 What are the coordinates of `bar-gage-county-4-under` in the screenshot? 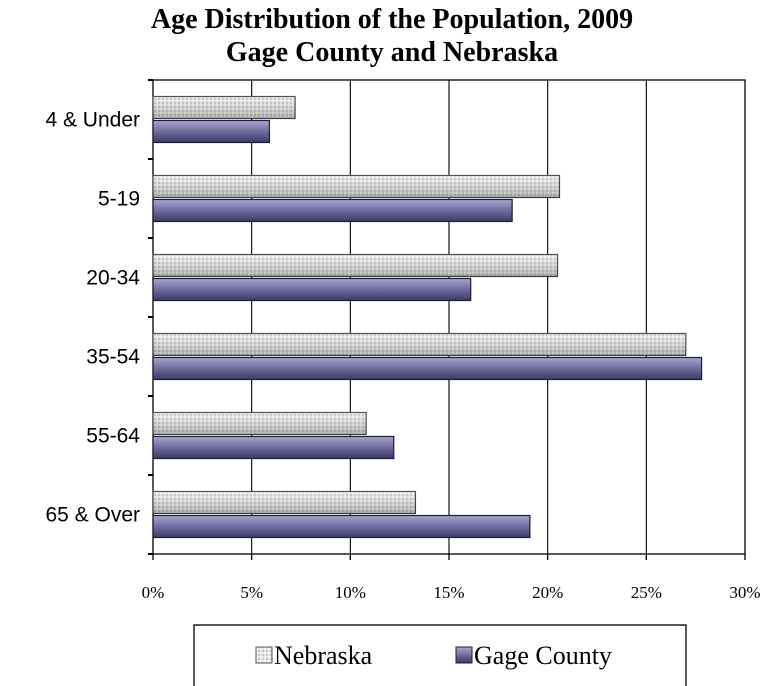 It's located at (211, 131).